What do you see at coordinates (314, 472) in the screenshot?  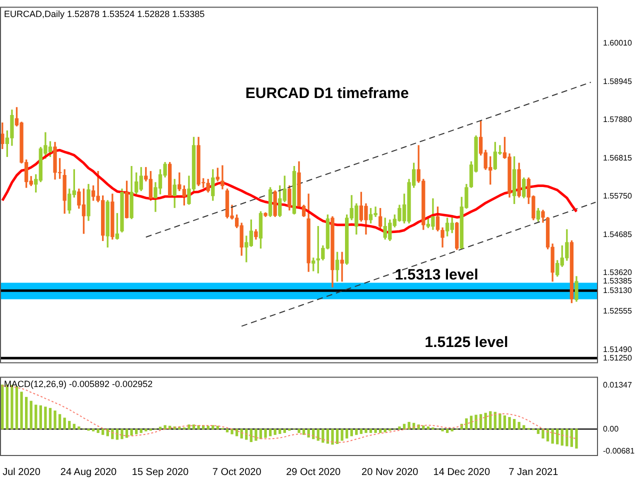 I see `x-tick-label: 29 Oct 2020` at bounding box center [314, 472].